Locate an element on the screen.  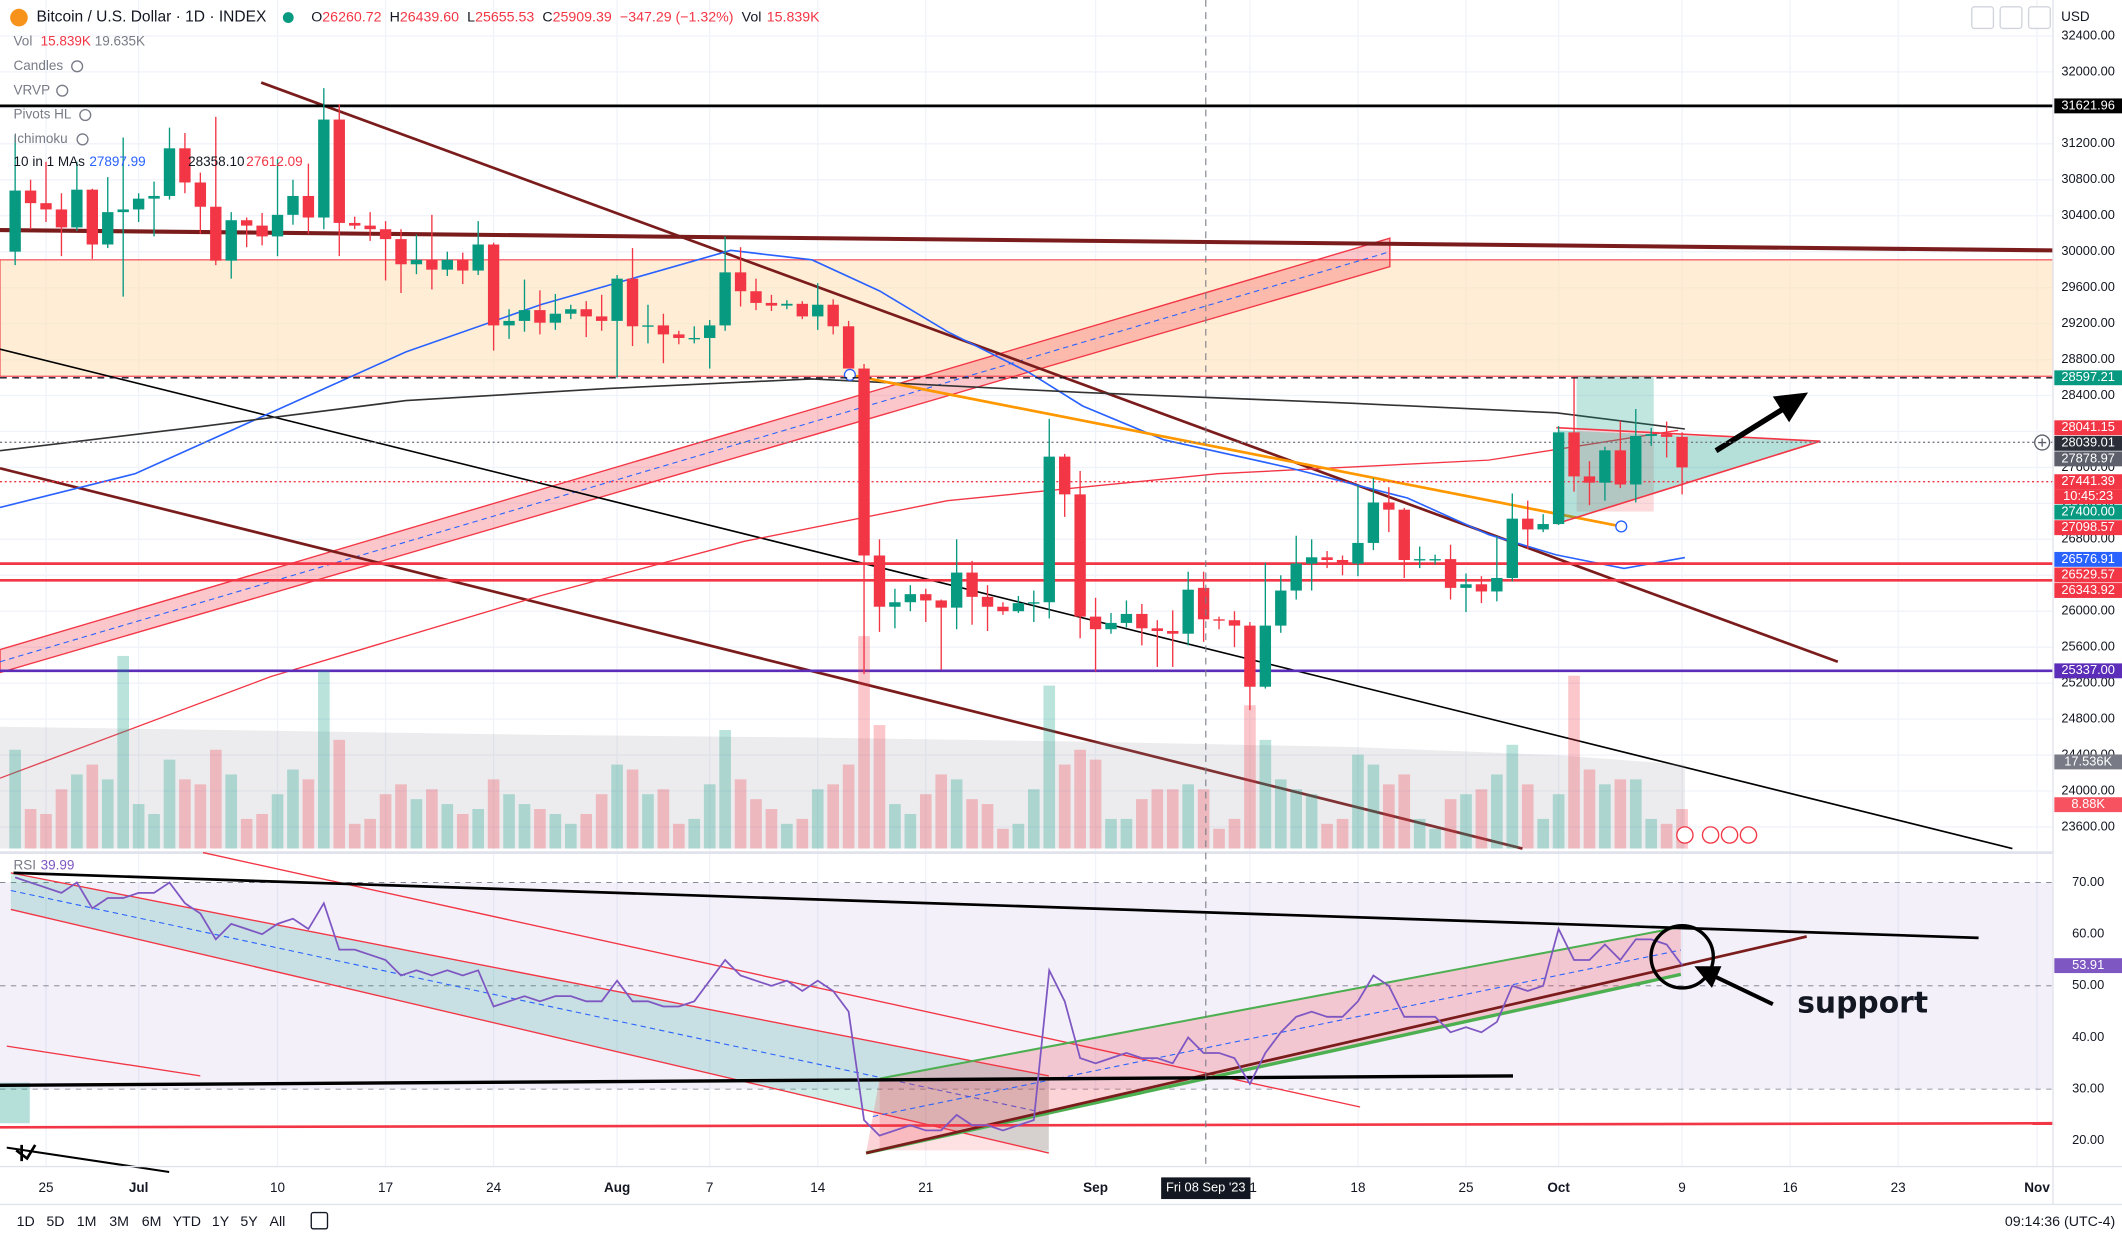
zone-box is located at coordinates (15, 1103).